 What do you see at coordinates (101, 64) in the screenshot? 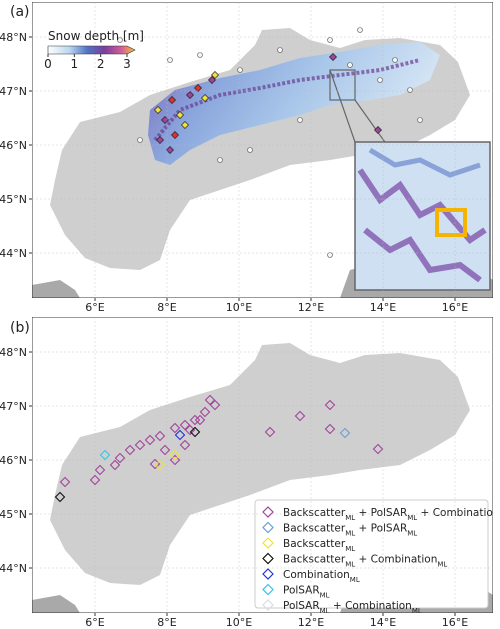
I see `colorbar-tick-label: 2` at bounding box center [101, 64].